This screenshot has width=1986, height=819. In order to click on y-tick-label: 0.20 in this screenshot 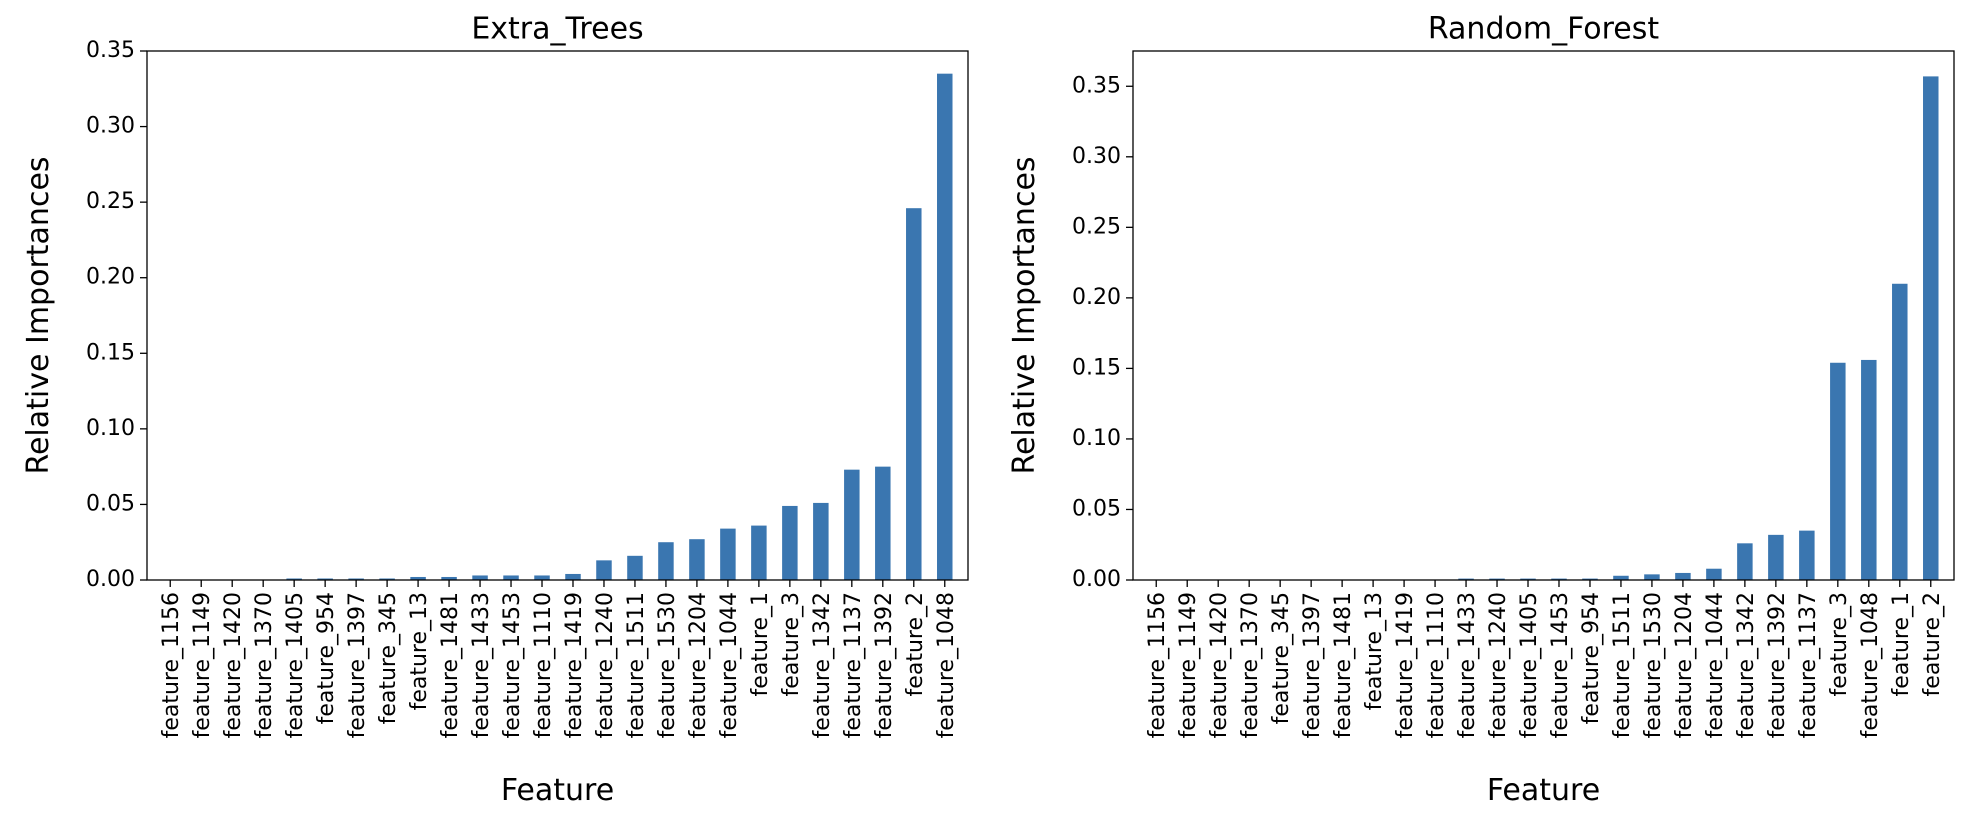, I will do `click(110, 277)`.